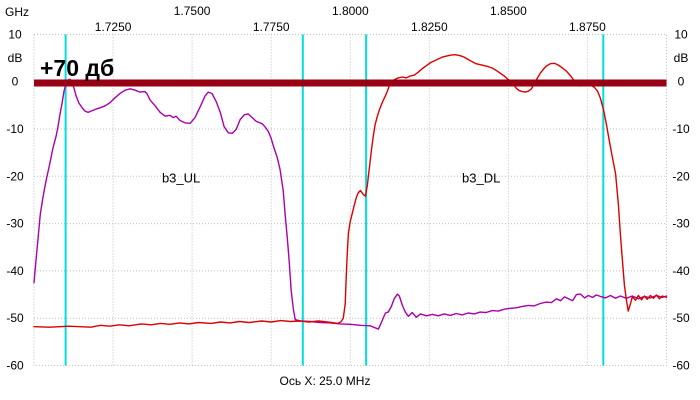 This screenshot has width=700, height=400. I want to click on reference-level-label: +70 дб, so click(77, 68).